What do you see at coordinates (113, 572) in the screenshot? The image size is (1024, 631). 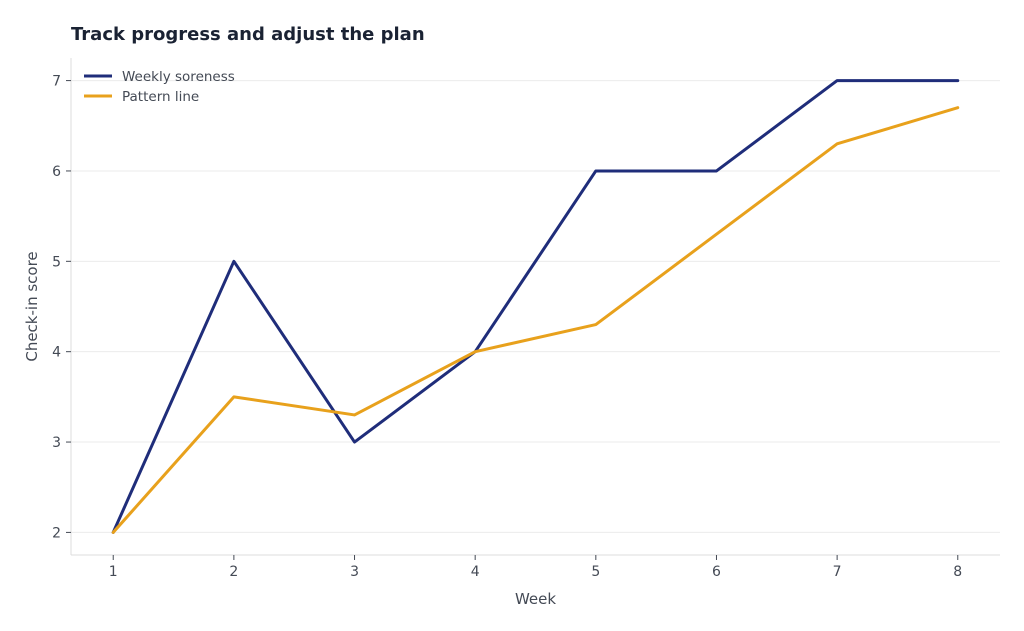 I see `x-tick-label: 1` at bounding box center [113, 572].